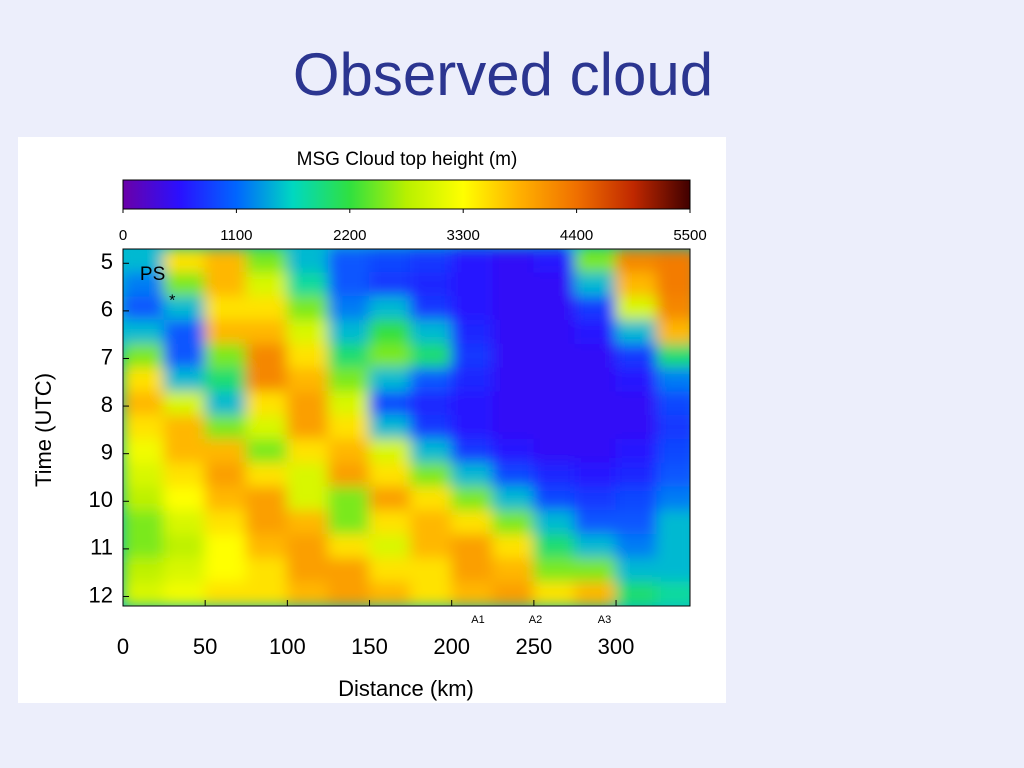  I want to click on x-tick-label: 0, so click(123, 646).